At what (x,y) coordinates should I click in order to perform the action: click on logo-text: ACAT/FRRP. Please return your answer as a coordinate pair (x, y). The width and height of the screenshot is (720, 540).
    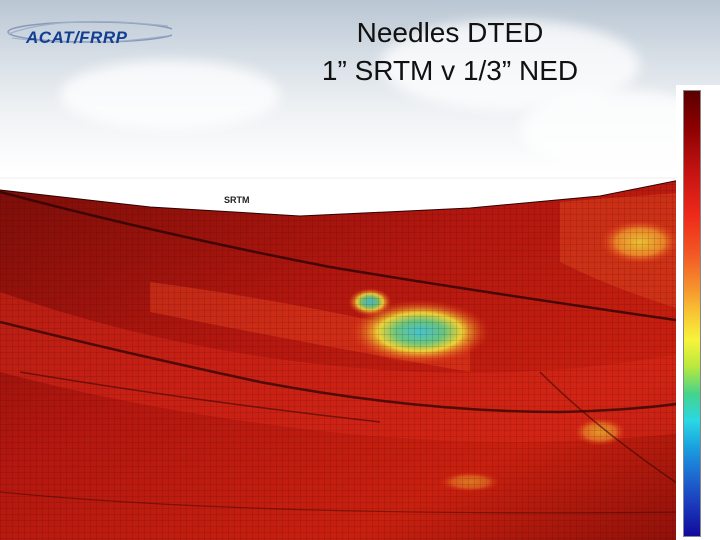
    Looking at the image, I should click on (77, 37).